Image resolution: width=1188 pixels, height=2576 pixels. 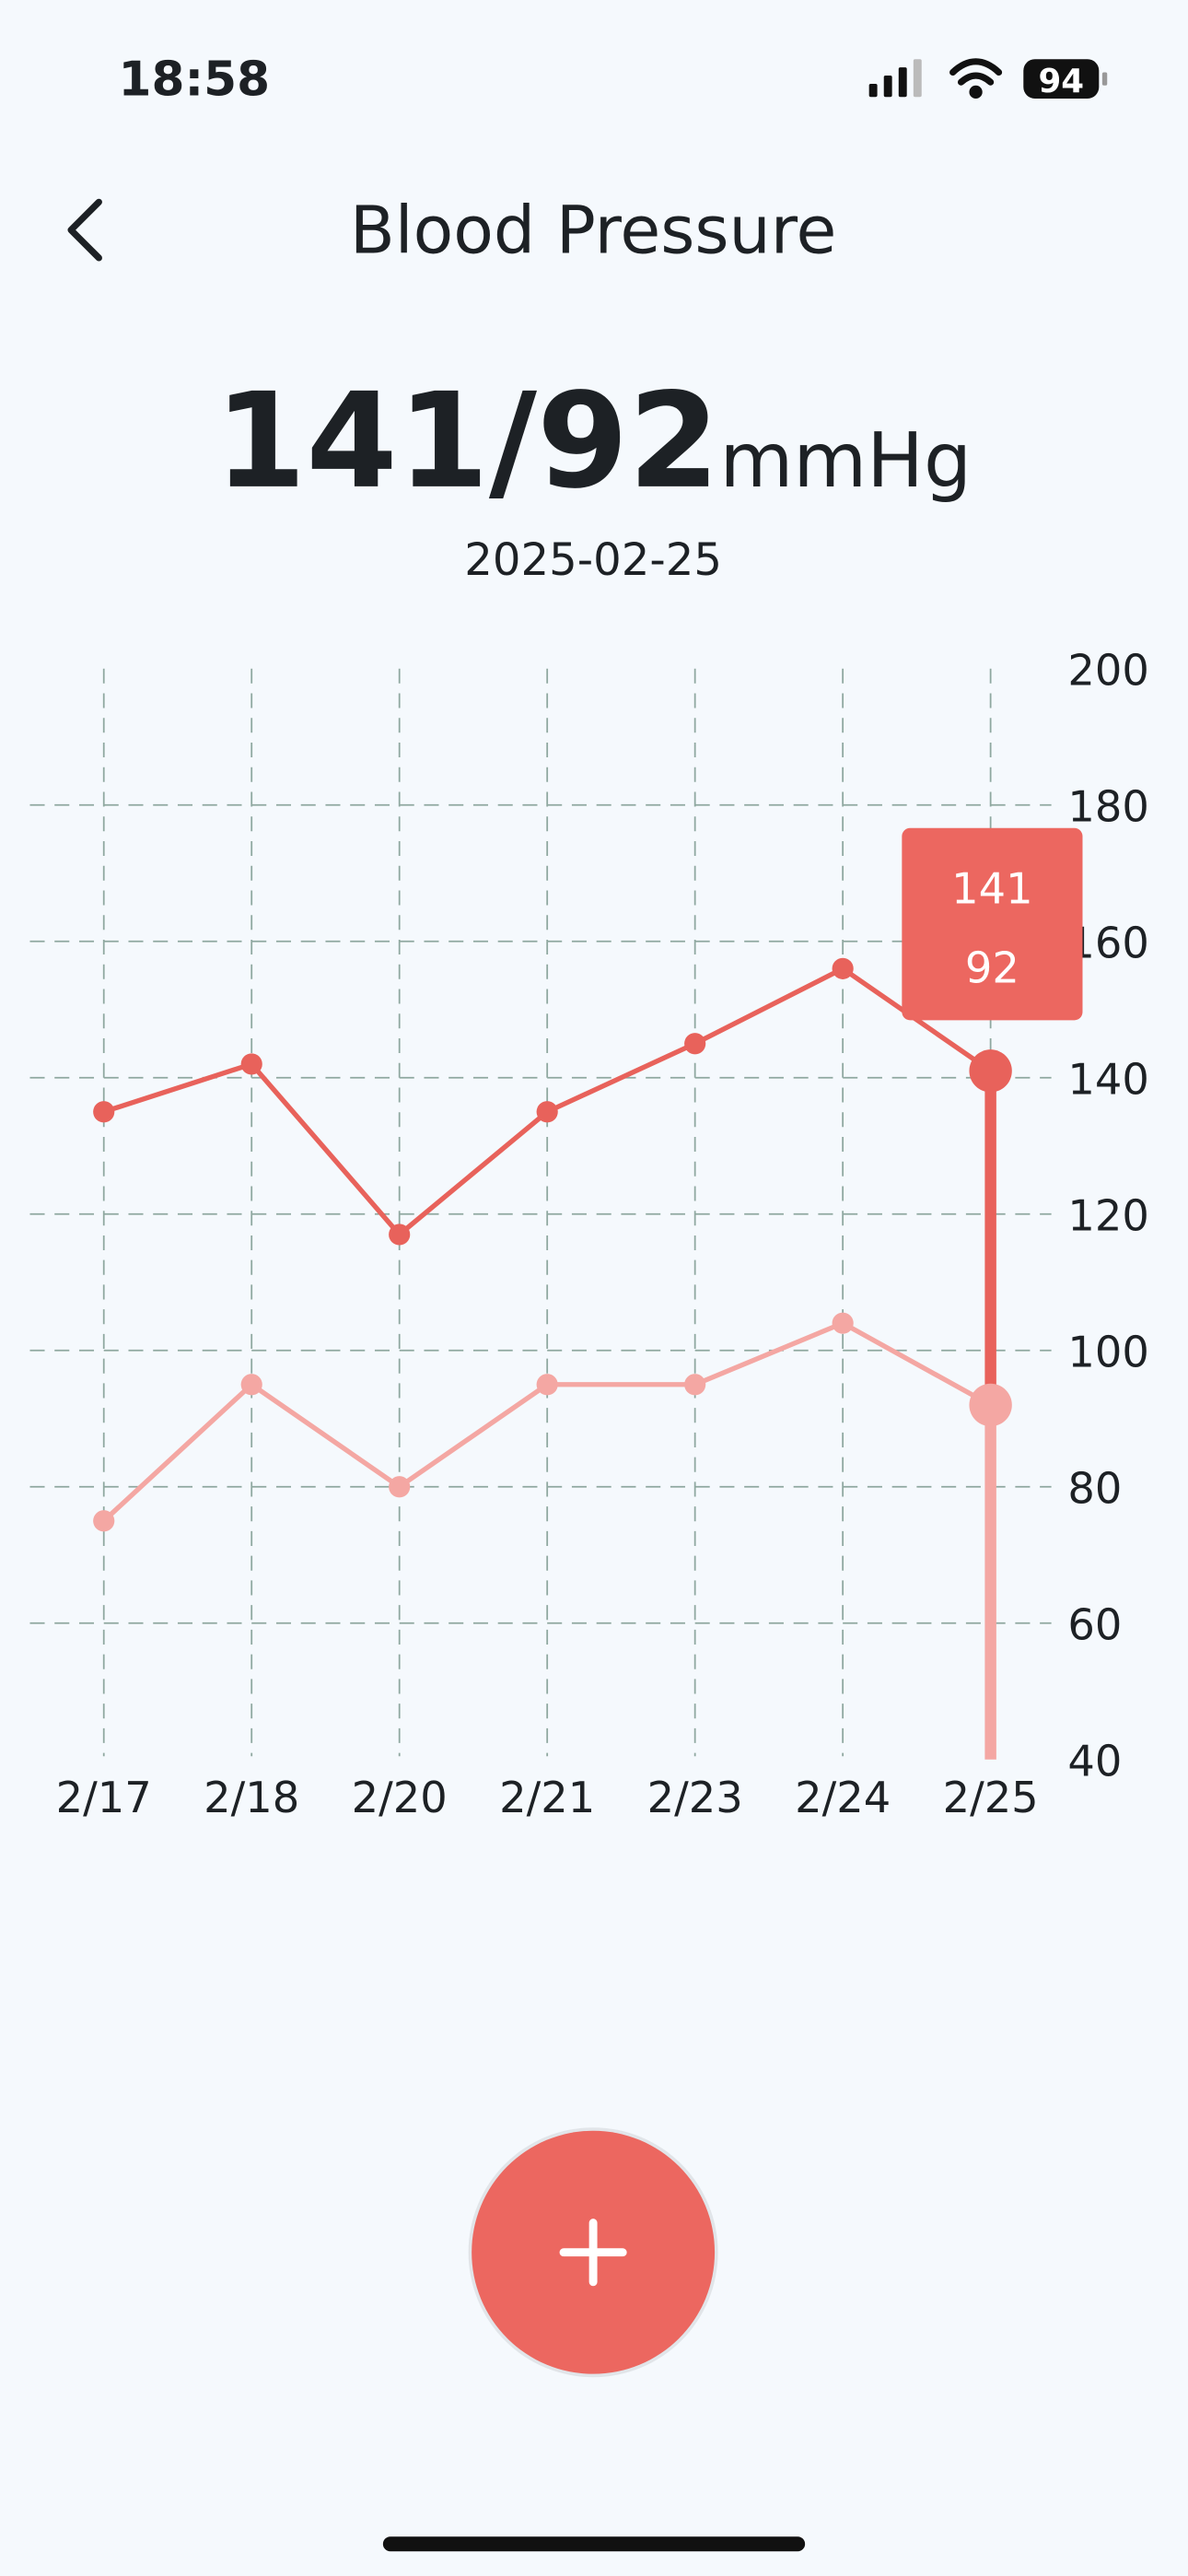 What do you see at coordinates (593, 2252) in the screenshot?
I see `add-button` at bounding box center [593, 2252].